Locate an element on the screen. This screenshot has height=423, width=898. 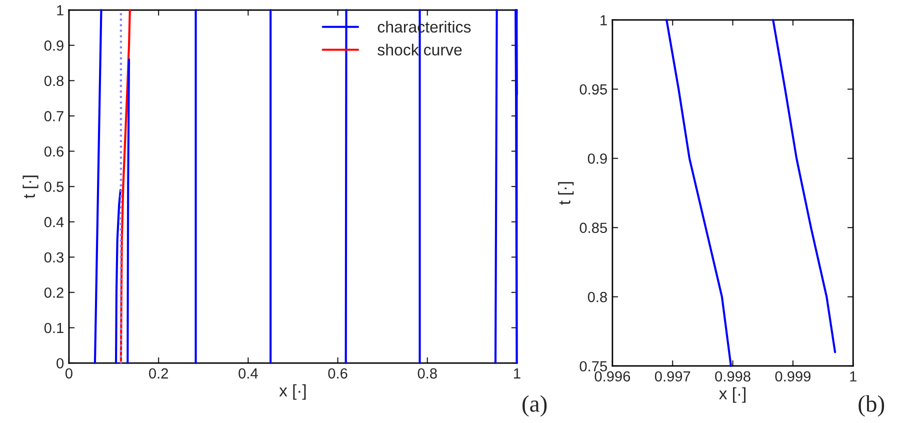
y-tick-label: 0.1 is located at coordinates (54, 328).